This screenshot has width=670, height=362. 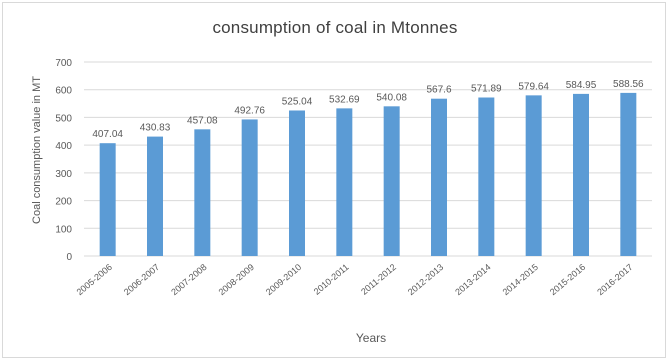 What do you see at coordinates (378, 279) in the screenshot?
I see `x-tick-label: 2011-2012` at bounding box center [378, 279].